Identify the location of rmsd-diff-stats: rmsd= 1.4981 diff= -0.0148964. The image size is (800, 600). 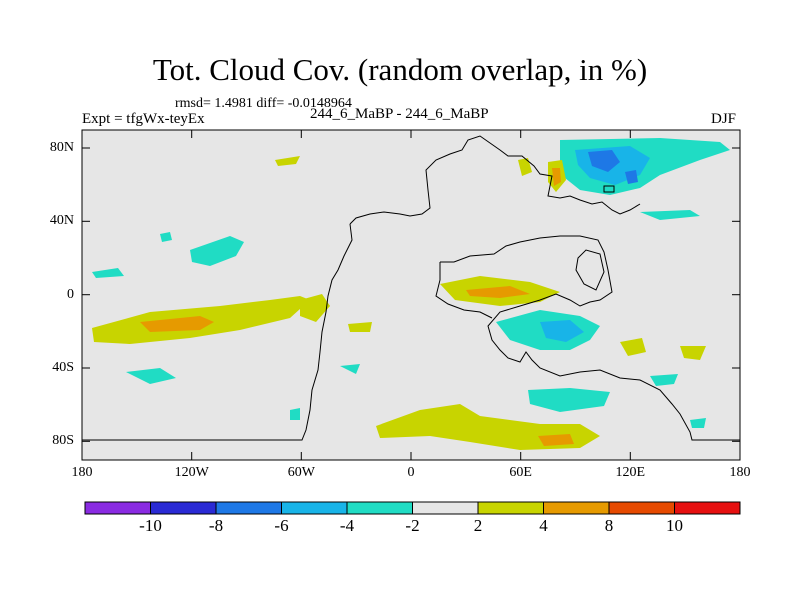
(263, 103).